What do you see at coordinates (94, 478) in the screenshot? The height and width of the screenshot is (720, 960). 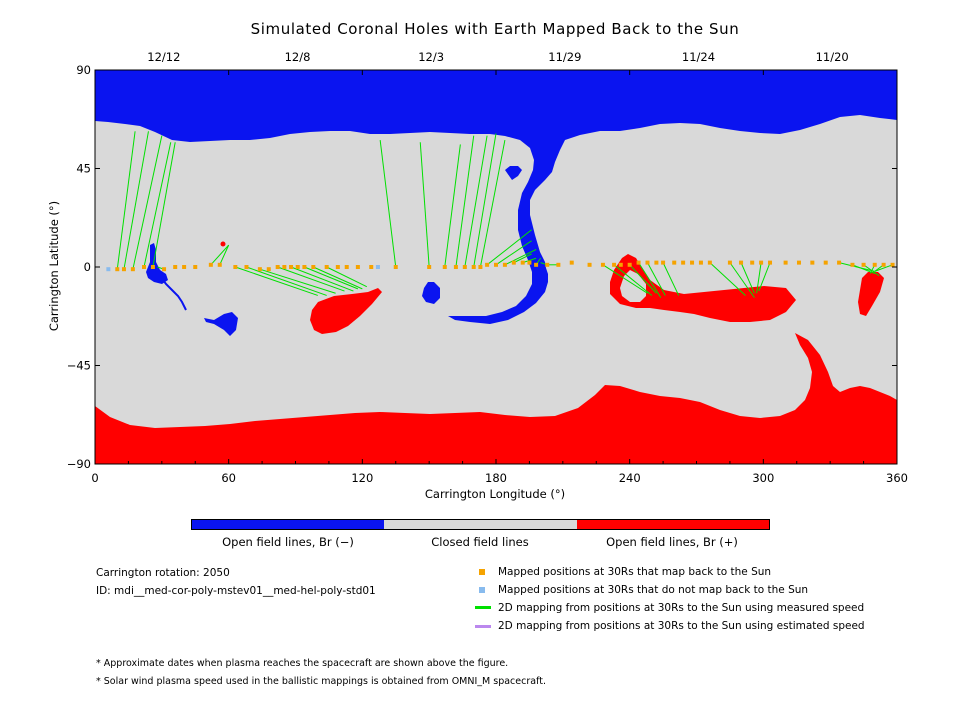 I see `x-tick-label: 0` at bounding box center [94, 478].